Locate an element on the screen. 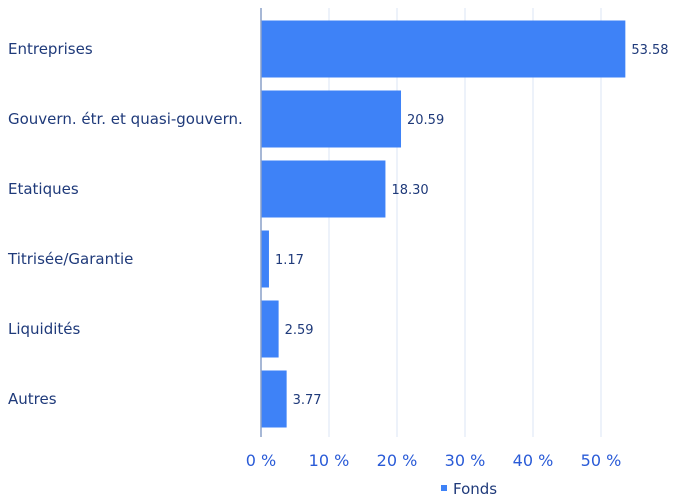  x-tick-label: 20 % is located at coordinates (397, 460).